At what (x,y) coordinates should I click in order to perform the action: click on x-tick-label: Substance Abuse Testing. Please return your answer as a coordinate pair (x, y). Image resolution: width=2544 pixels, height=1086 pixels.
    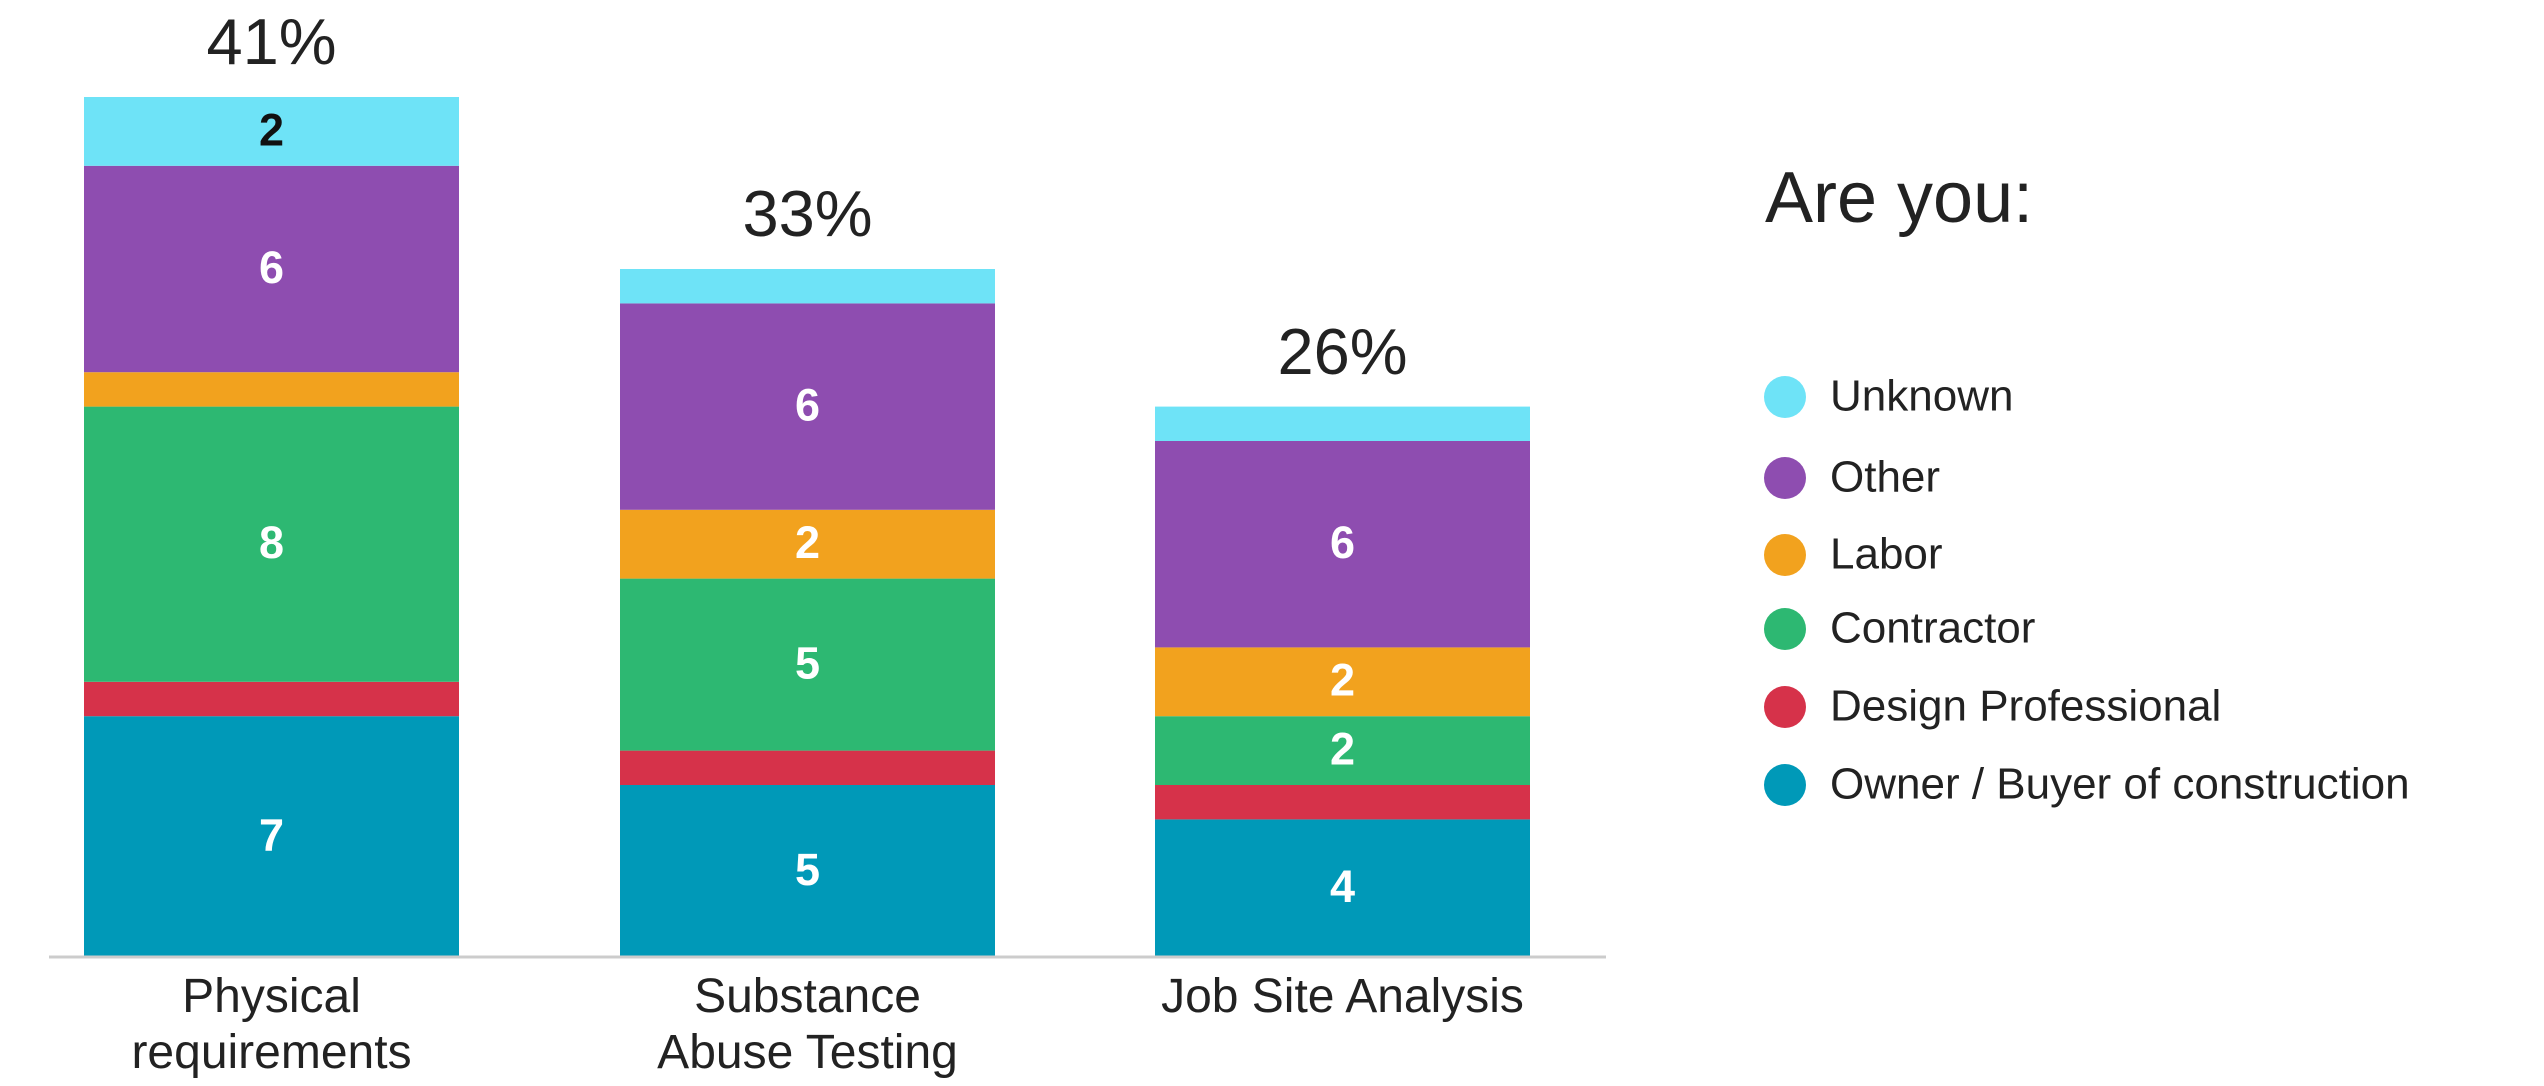
    Looking at the image, I should click on (807, 1024).